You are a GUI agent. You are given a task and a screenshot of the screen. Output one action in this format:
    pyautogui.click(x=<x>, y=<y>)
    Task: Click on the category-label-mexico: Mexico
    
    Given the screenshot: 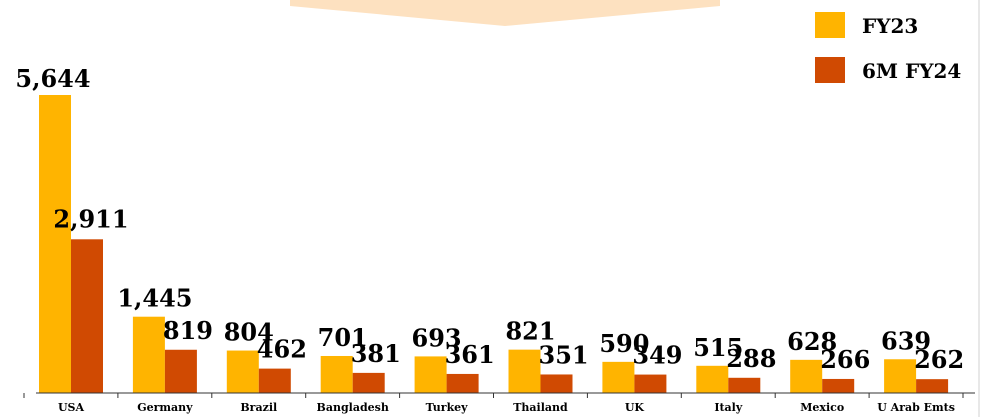 What is the action you would take?
    pyautogui.click(x=822, y=407)
    